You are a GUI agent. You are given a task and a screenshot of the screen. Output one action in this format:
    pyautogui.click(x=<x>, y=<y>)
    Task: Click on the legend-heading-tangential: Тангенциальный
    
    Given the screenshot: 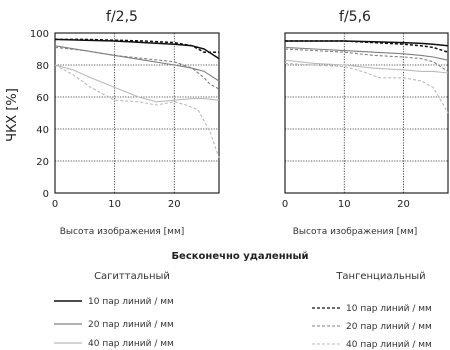 What is the action you would take?
    pyautogui.click(x=380, y=276)
    